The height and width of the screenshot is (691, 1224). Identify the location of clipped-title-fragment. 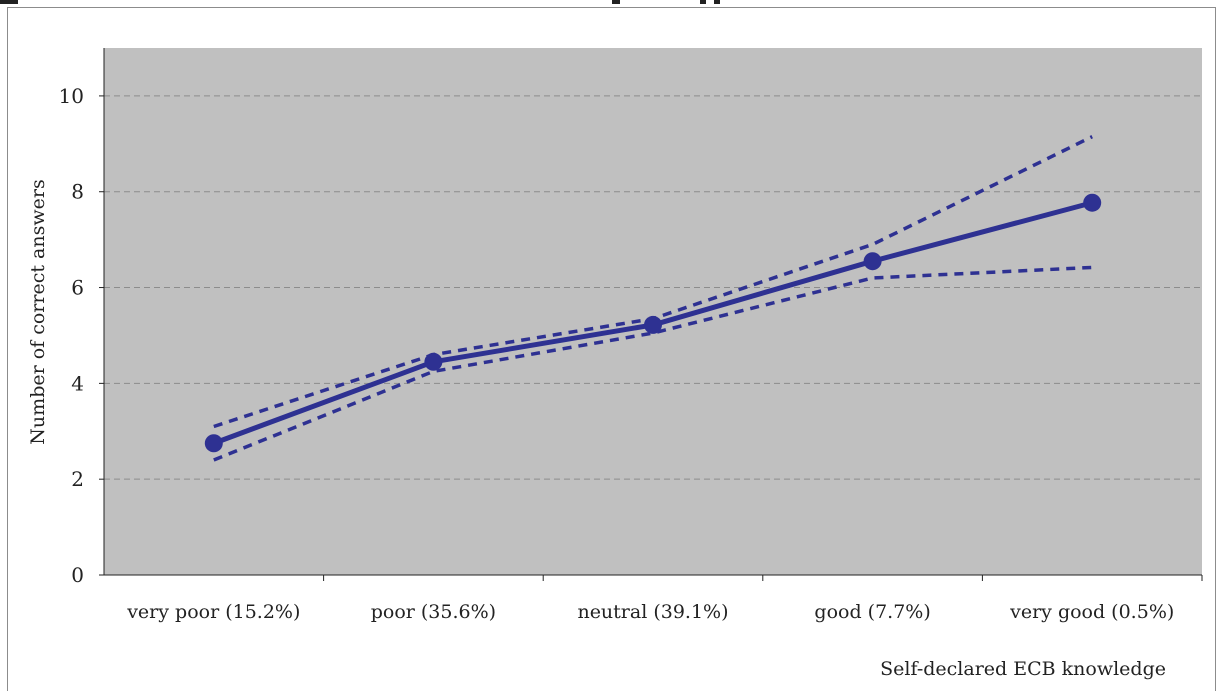
(612, 2).